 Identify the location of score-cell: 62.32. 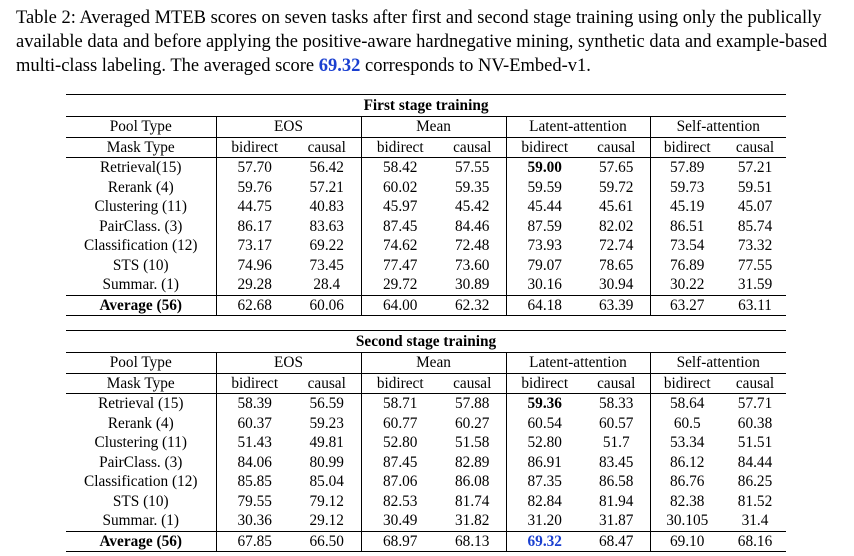
(473, 305).